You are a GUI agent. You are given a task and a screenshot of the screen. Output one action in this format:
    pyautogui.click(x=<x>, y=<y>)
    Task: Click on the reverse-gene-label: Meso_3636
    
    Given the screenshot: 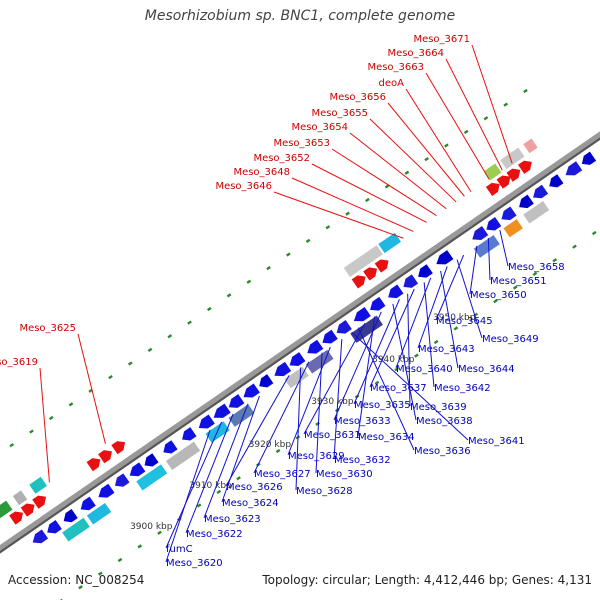 What is the action you would take?
    pyautogui.click(x=442, y=451)
    